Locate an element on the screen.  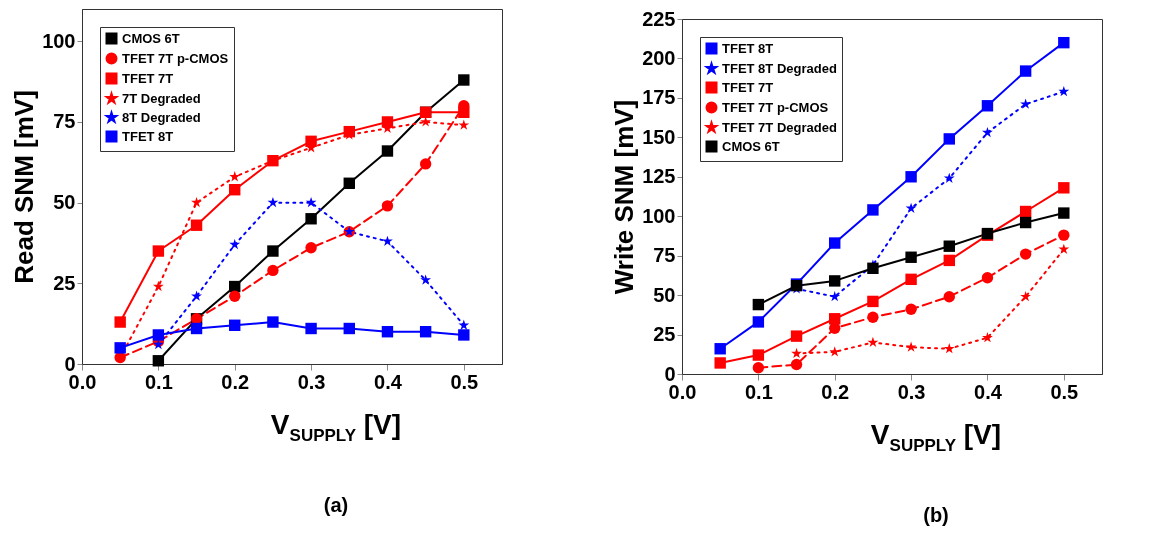
legend-label: 8T Degraded is located at coordinates (161, 117).